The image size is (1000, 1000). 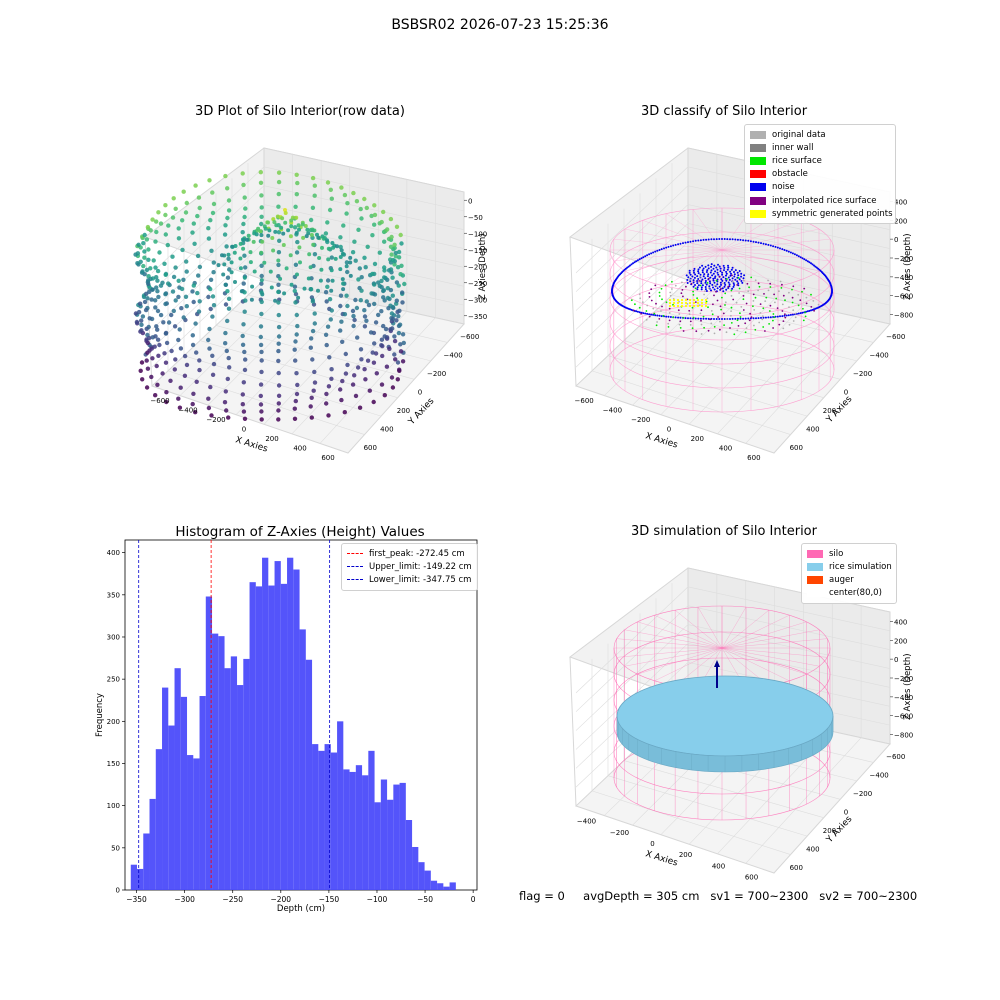 I want to click on panel4-rice-simulation, so click(x=725, y=724).